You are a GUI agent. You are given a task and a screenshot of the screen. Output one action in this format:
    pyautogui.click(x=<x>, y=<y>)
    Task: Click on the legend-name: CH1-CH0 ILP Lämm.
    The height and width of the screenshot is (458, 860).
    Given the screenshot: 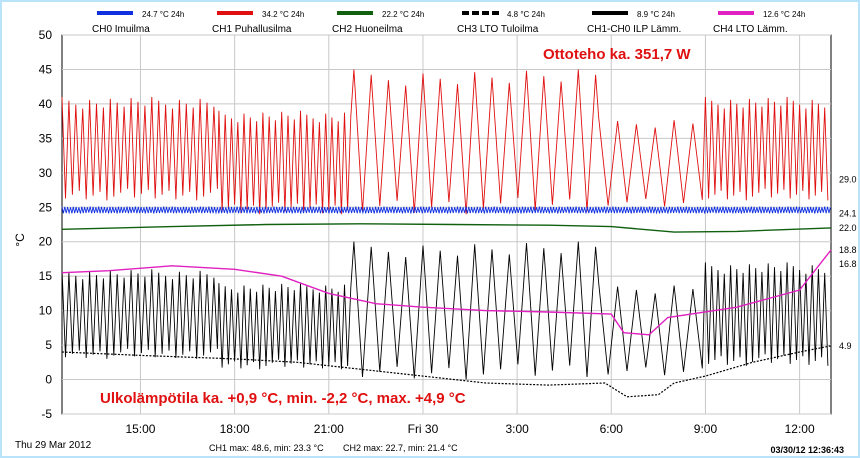 What is the action you would take?
    pyautogui.click(x=634, y=29)
    